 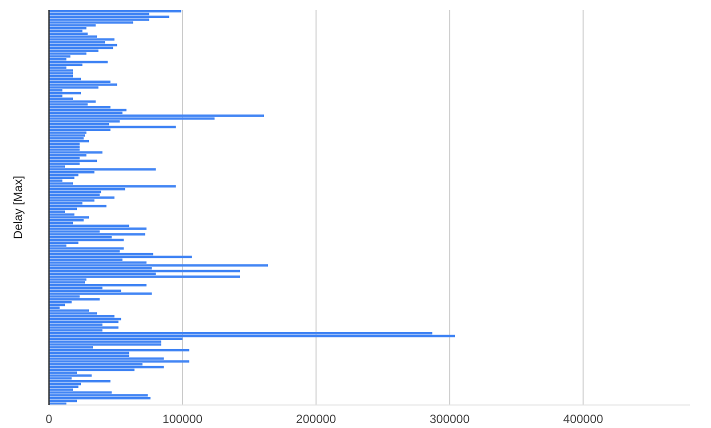 What do you see at coordinates (182, 419) in the screenshot?
I see `x-tick-label: 100000` at bounding box center [182, 419].